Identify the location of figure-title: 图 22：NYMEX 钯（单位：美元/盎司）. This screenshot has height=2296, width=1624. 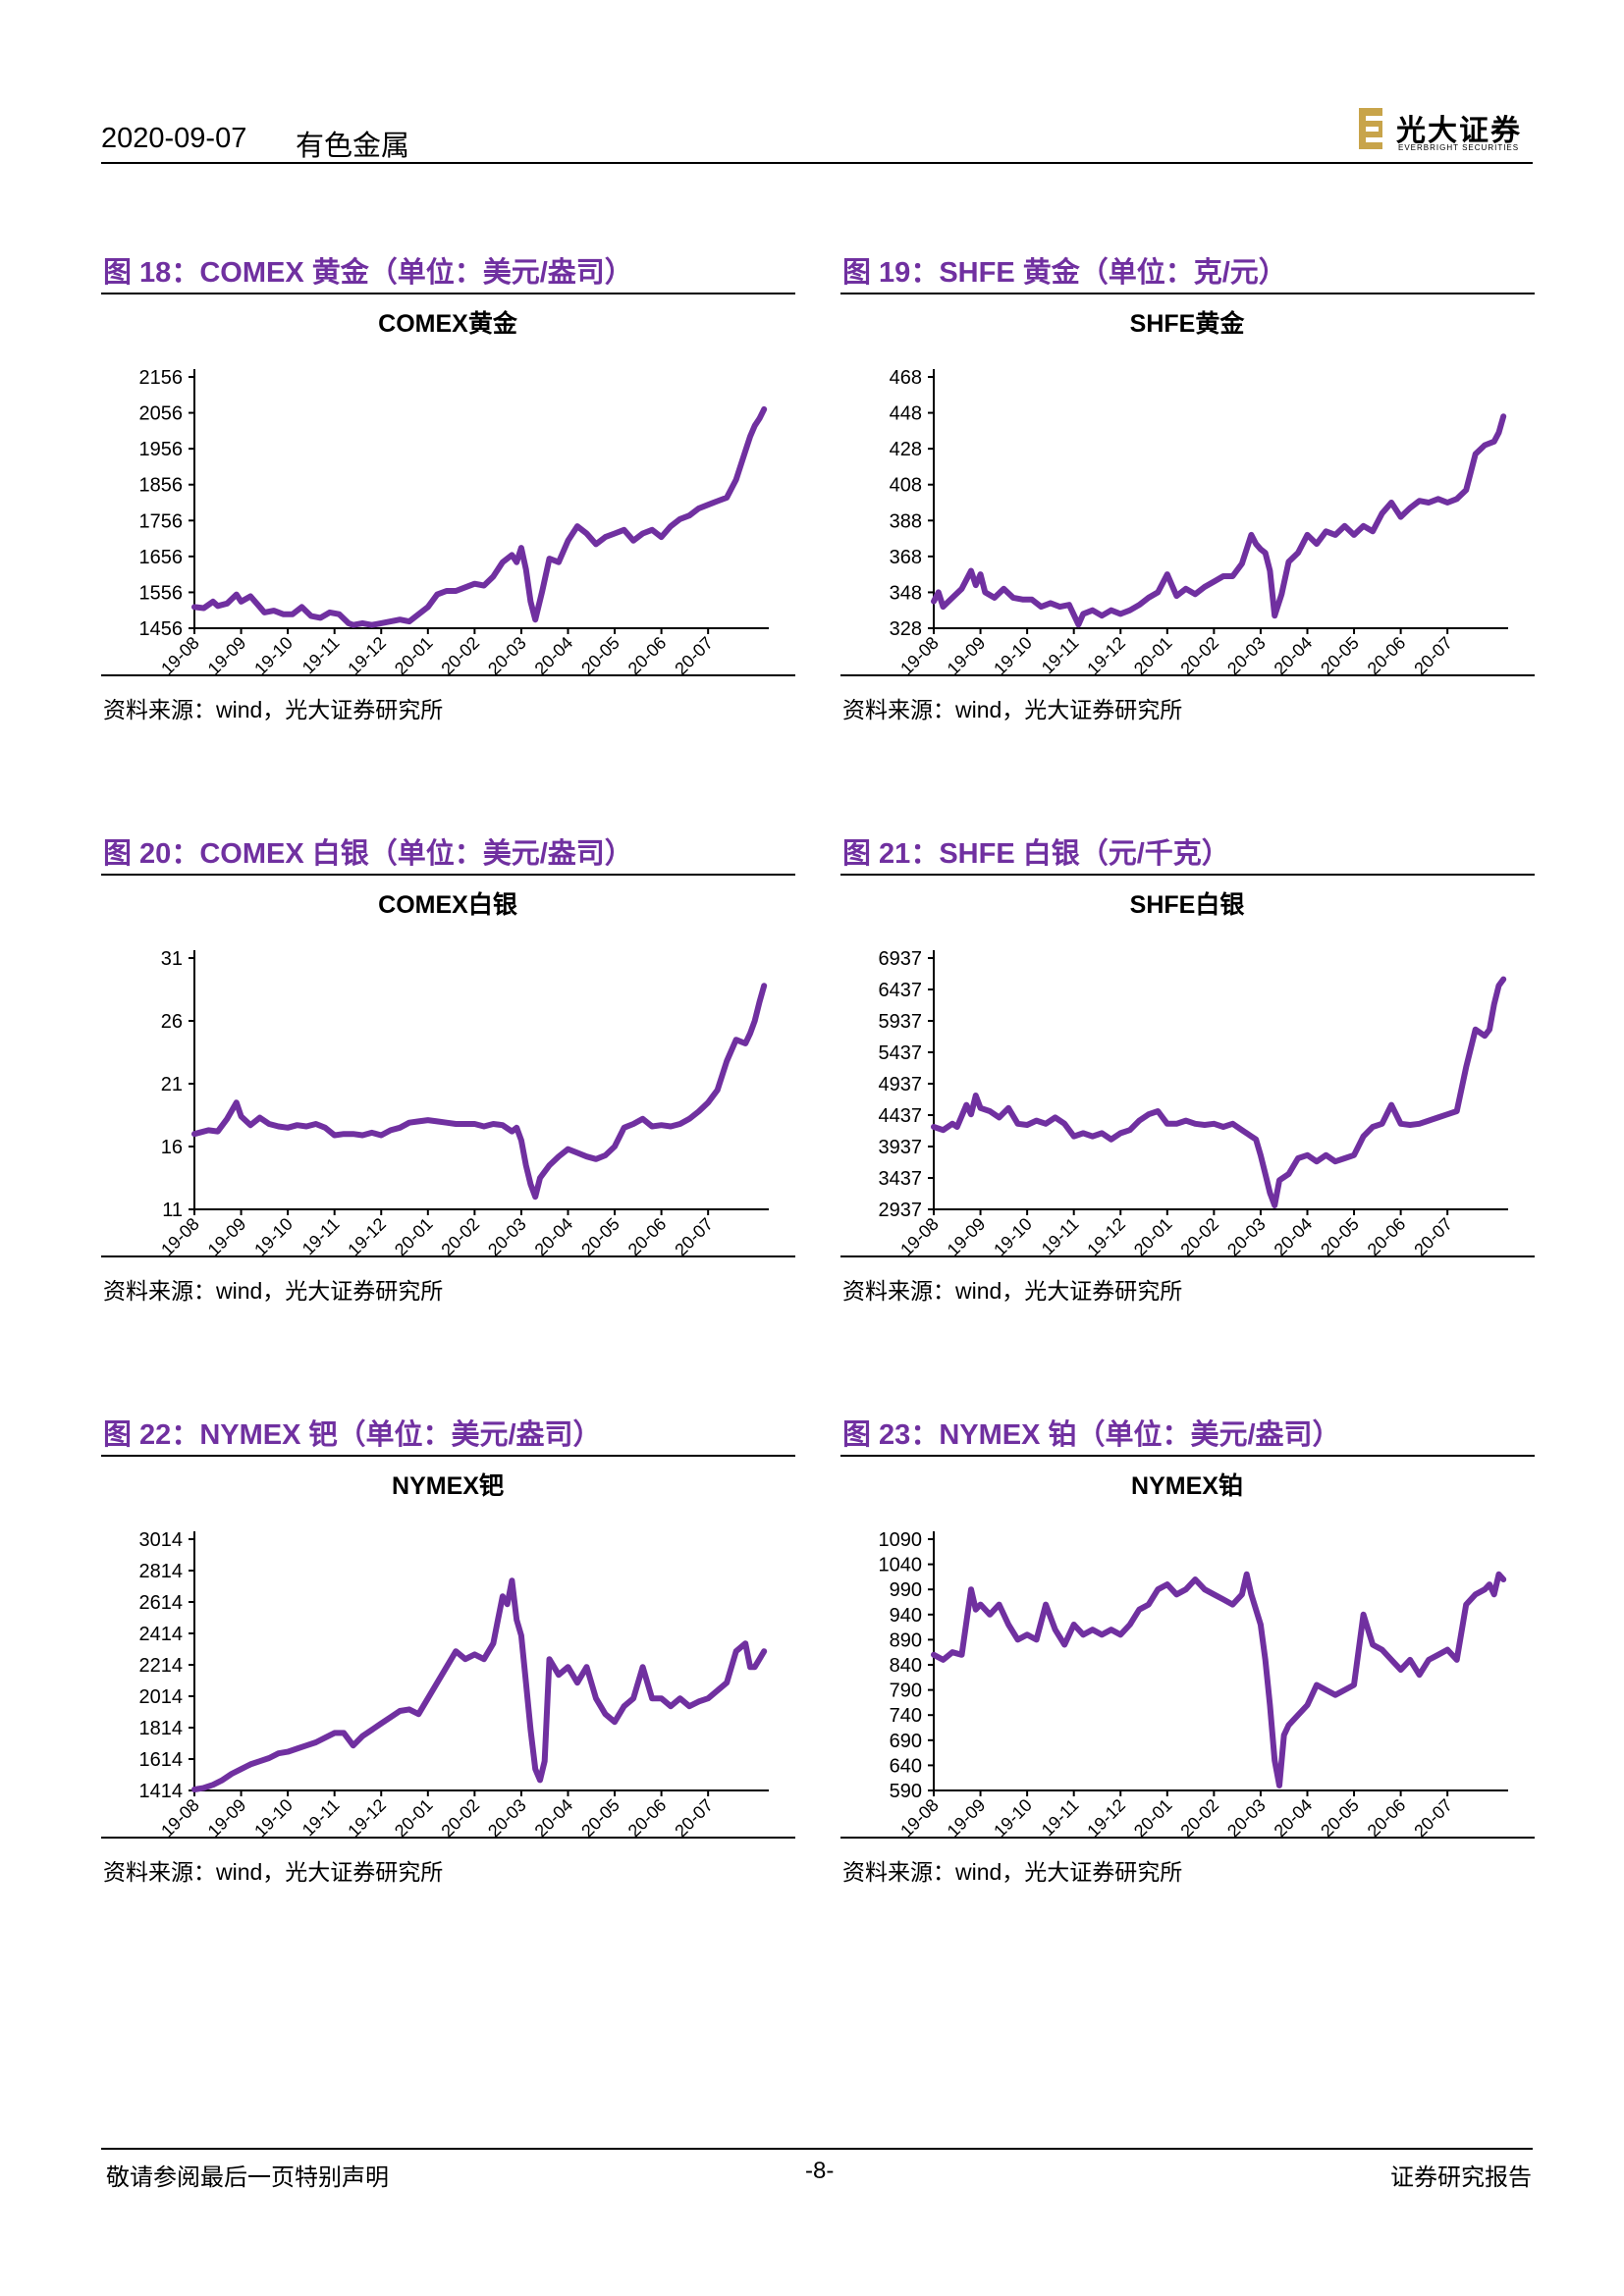
(352, 1435).